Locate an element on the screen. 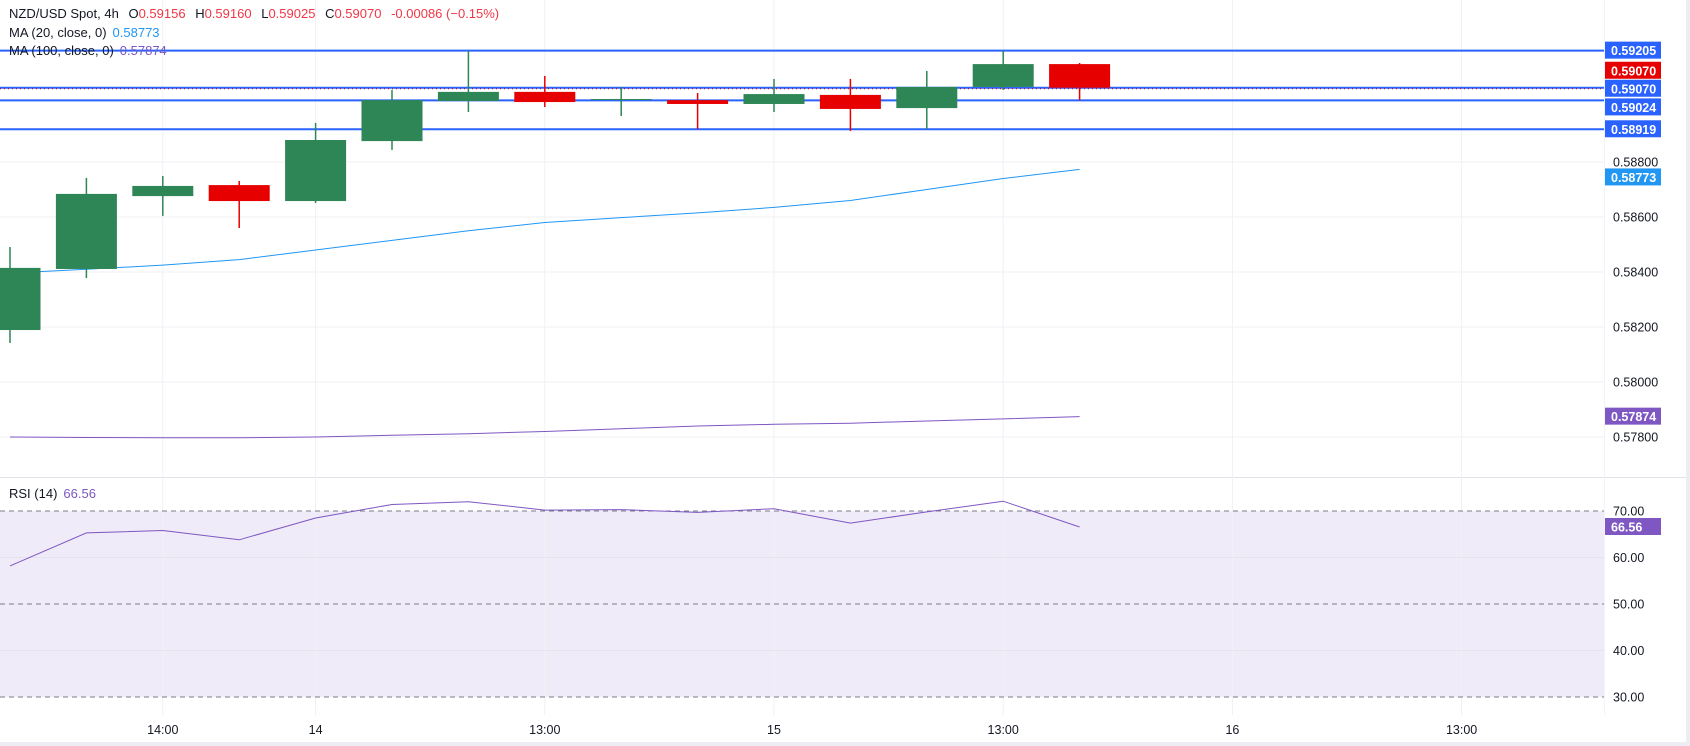 This screenshot has width=1690, height=746. rsi-axis-label: 60.00 is located at coordinates (1628, 558).